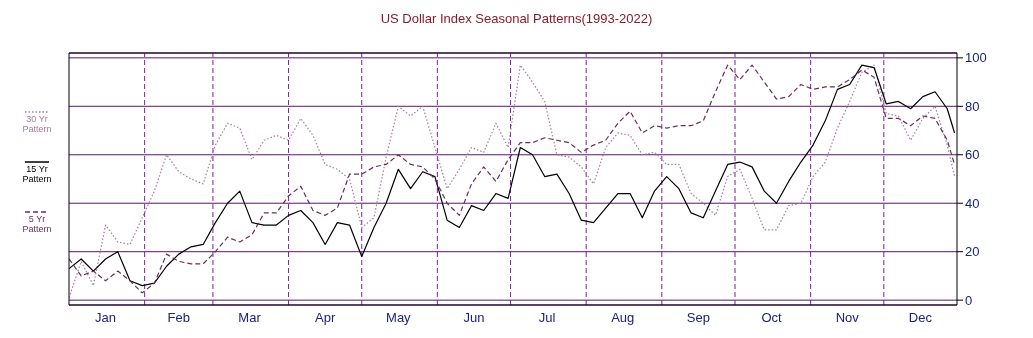  I want to click on chart-title: US Dollar Index Seasonal Patterns(1993-2022), so click(516, 19).